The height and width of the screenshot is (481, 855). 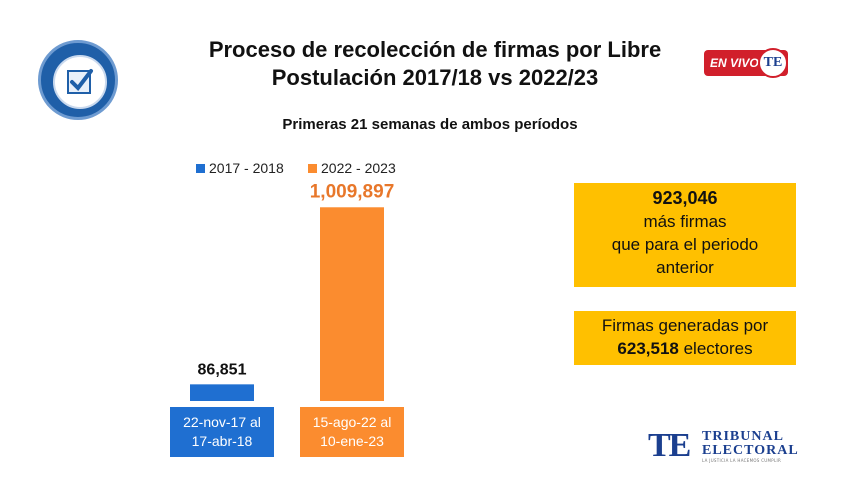 I want to click on legend-item-2017: 2017 - 2018, so click(x=240, y=168).